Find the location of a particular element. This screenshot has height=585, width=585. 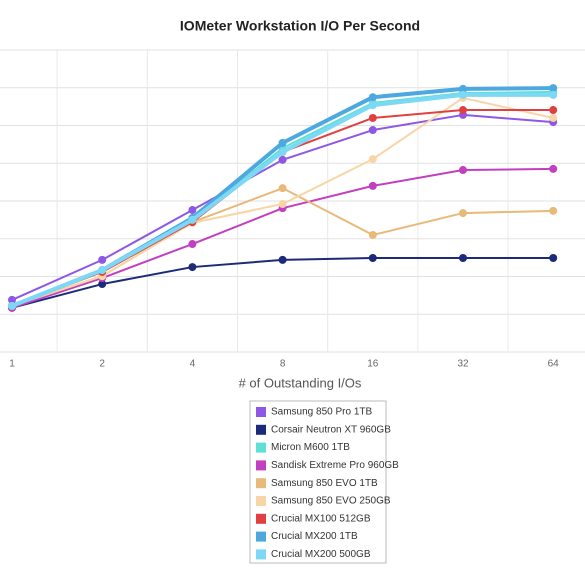

x-tick-label: 8 is located at coordinates (283, 364).